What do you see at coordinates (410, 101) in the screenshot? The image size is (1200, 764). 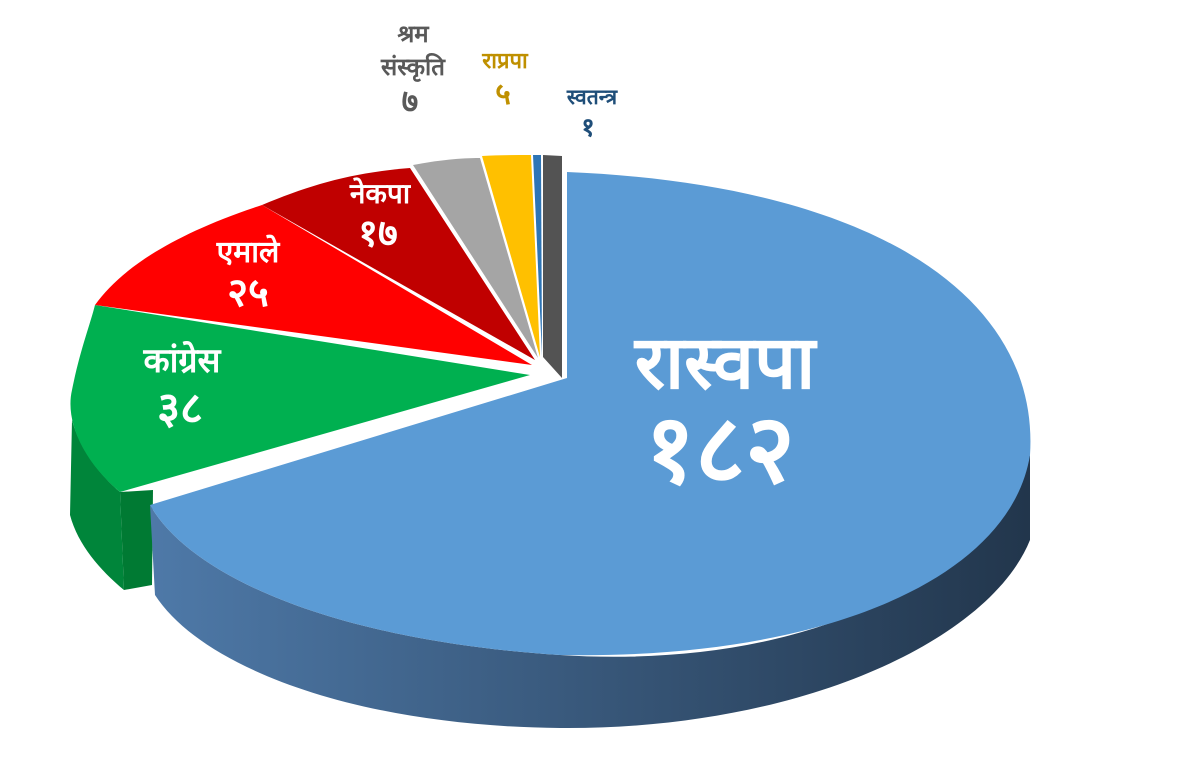 I see `label-shram-sanskriti-value: ७` at bounding box center [410, 101].